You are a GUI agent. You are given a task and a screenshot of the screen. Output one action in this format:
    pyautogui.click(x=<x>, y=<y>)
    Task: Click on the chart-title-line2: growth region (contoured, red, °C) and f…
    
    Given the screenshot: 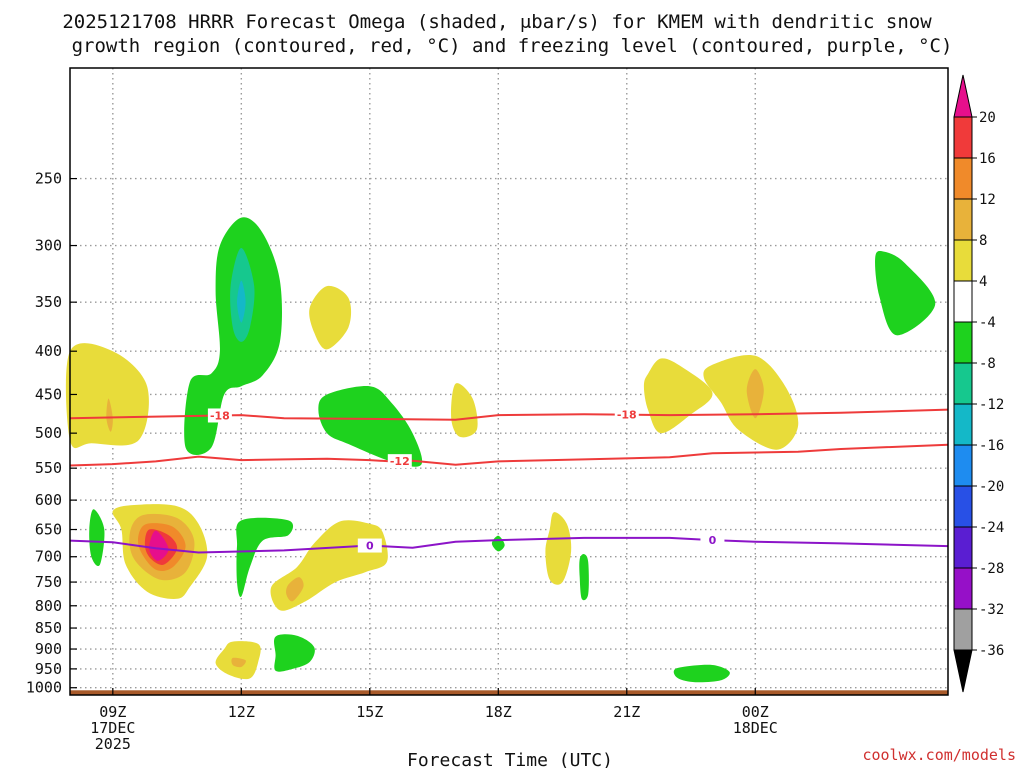 What is the action you would take?
    pyautogui.click(x=512, y=46)
    